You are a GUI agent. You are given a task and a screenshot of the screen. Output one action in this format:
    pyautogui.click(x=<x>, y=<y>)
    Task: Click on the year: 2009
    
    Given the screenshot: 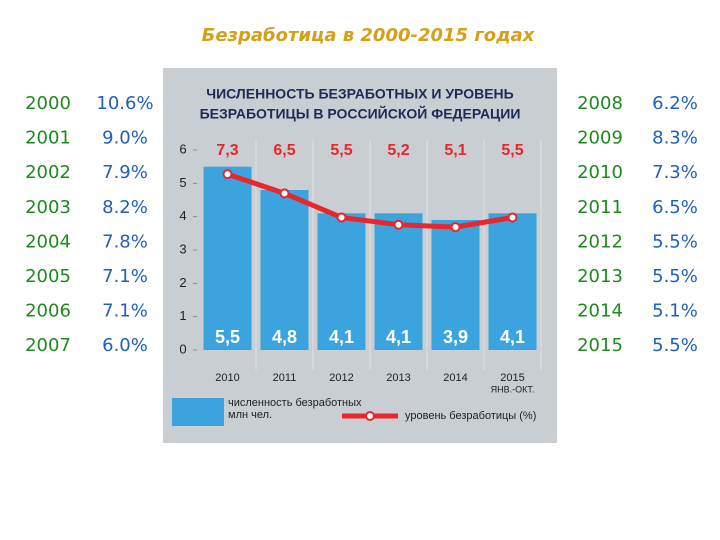 What is the action you would take?
    pyautogui.click(x=600, y=138)
    